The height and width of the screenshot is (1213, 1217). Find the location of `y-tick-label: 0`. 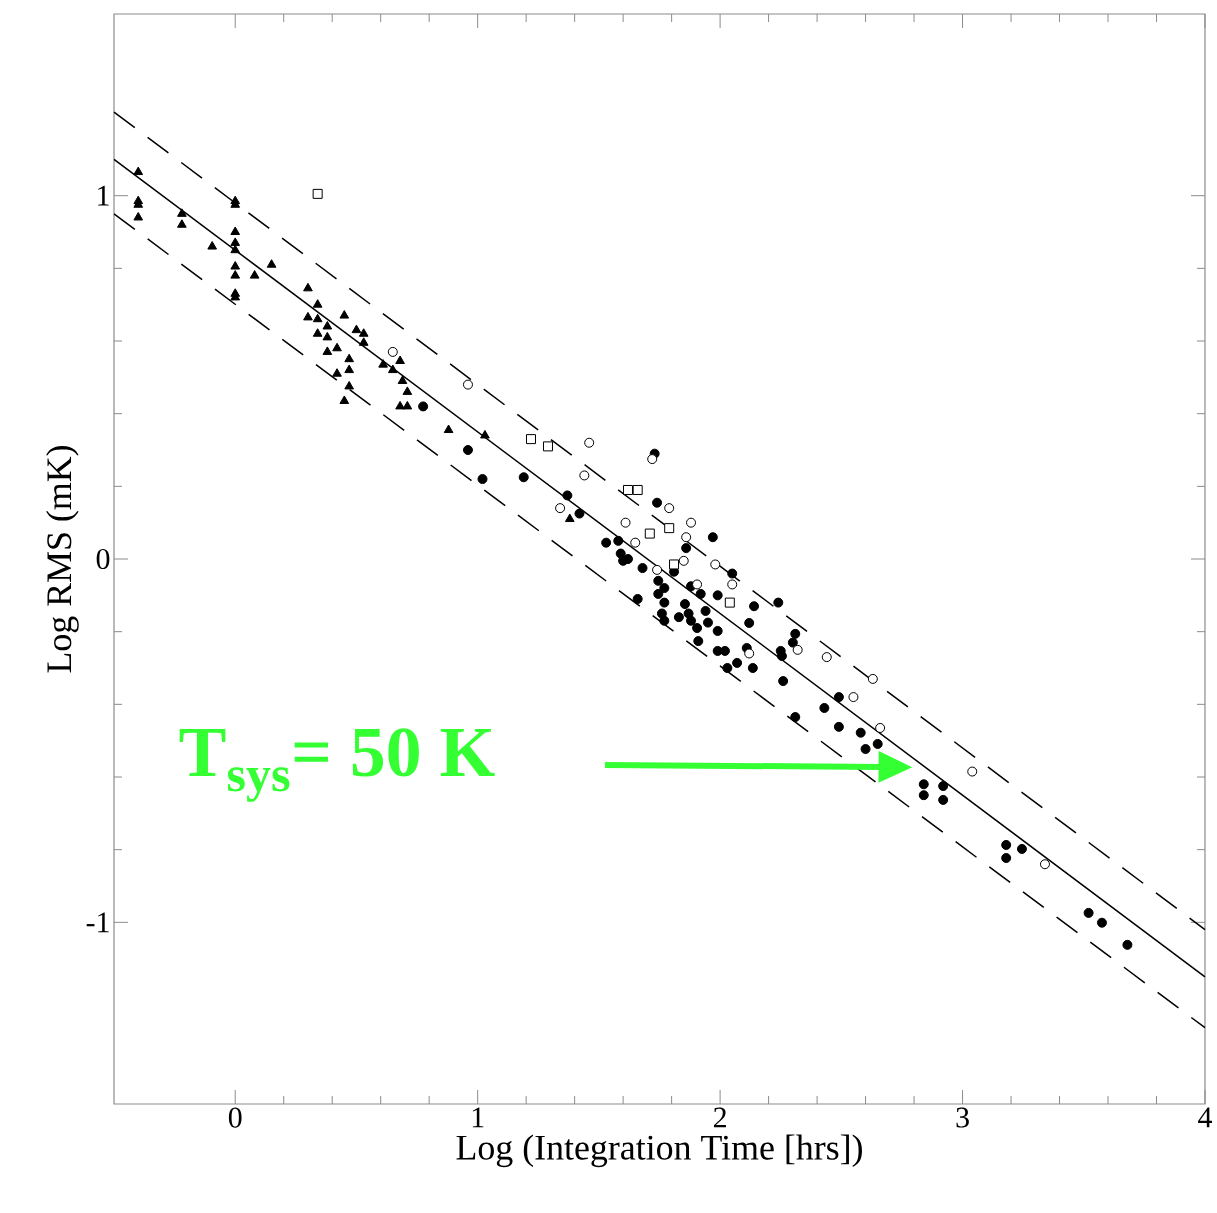

y-tick-label: 0 is located at coordinates (103, 559).